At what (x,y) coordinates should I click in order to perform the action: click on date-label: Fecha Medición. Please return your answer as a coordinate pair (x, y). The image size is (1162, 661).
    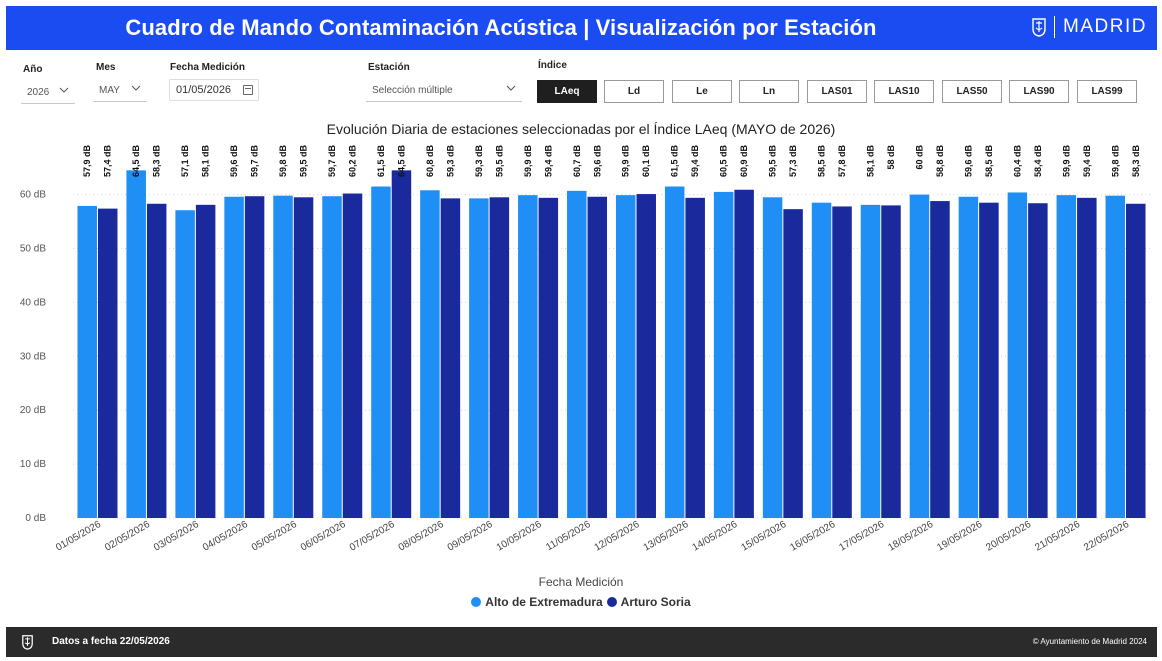
    Looking at the image, I should click on (208, 67).